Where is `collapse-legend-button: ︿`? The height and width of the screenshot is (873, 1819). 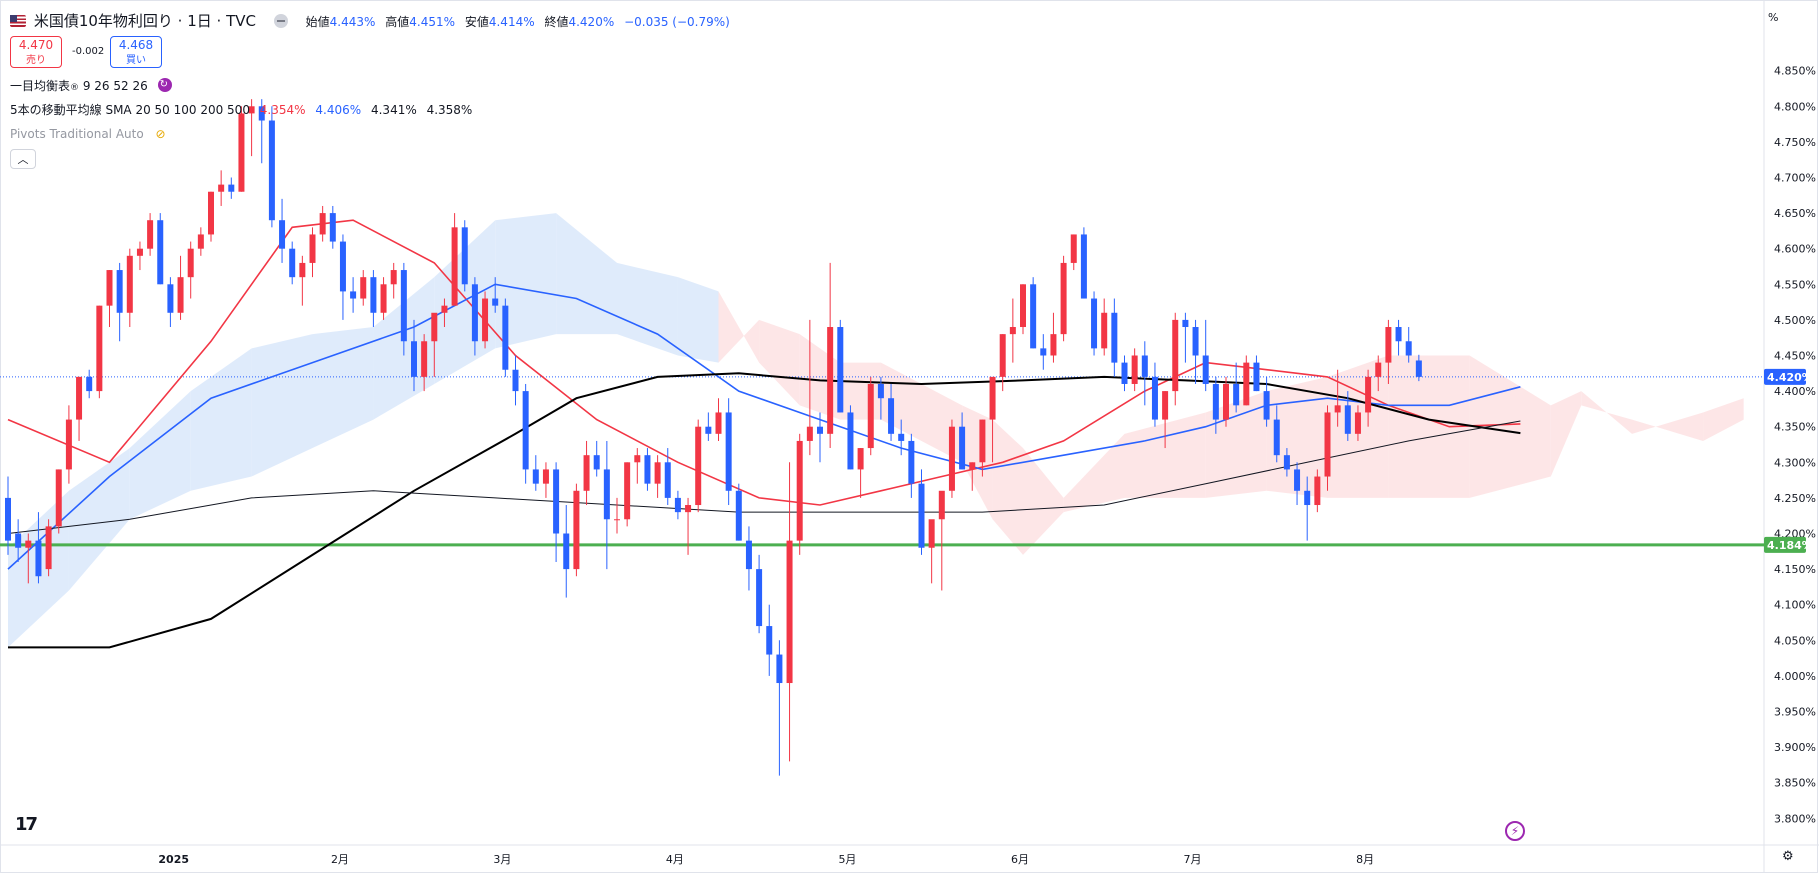 collapse-legend-button: ︿ is located at coordinates (23, 159).